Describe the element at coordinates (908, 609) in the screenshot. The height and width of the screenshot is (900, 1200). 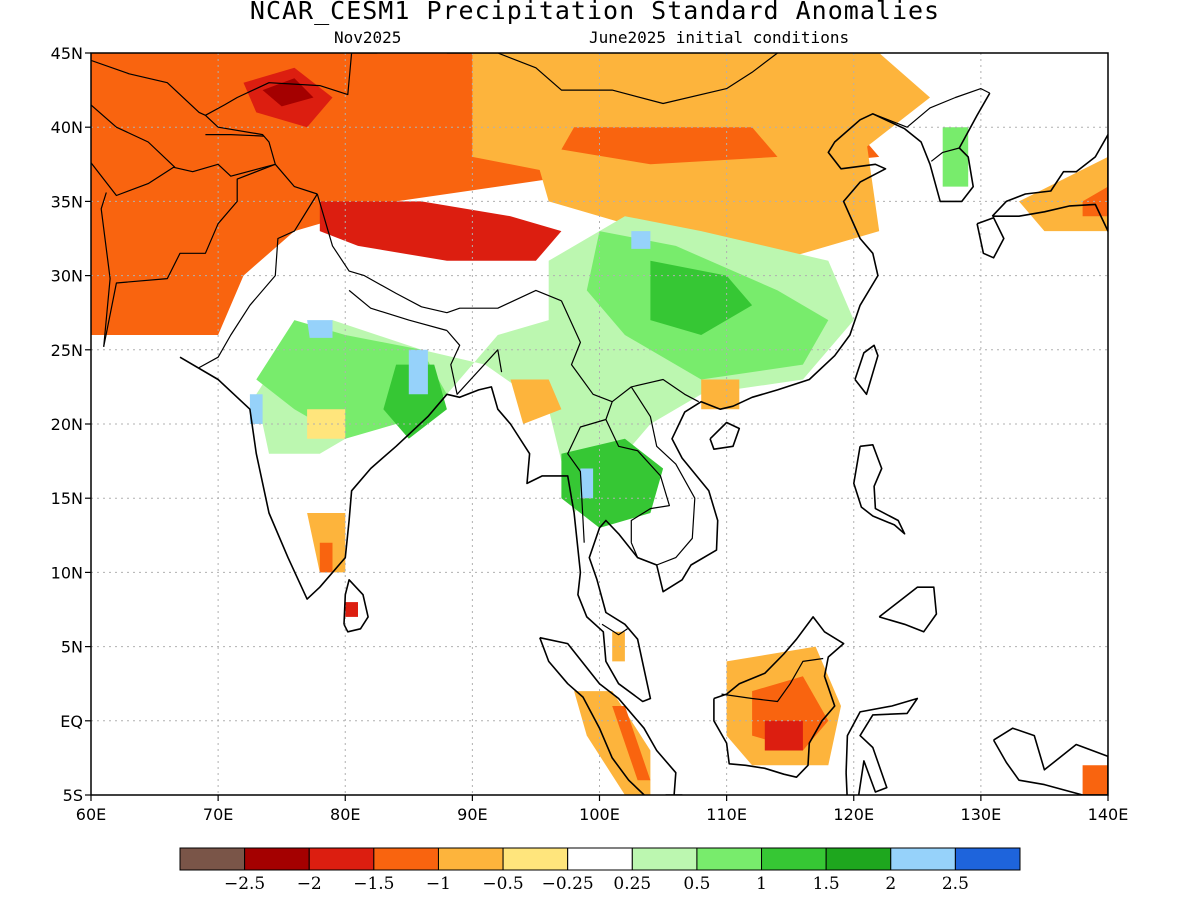
I see `coastline-mindanao` at that location.